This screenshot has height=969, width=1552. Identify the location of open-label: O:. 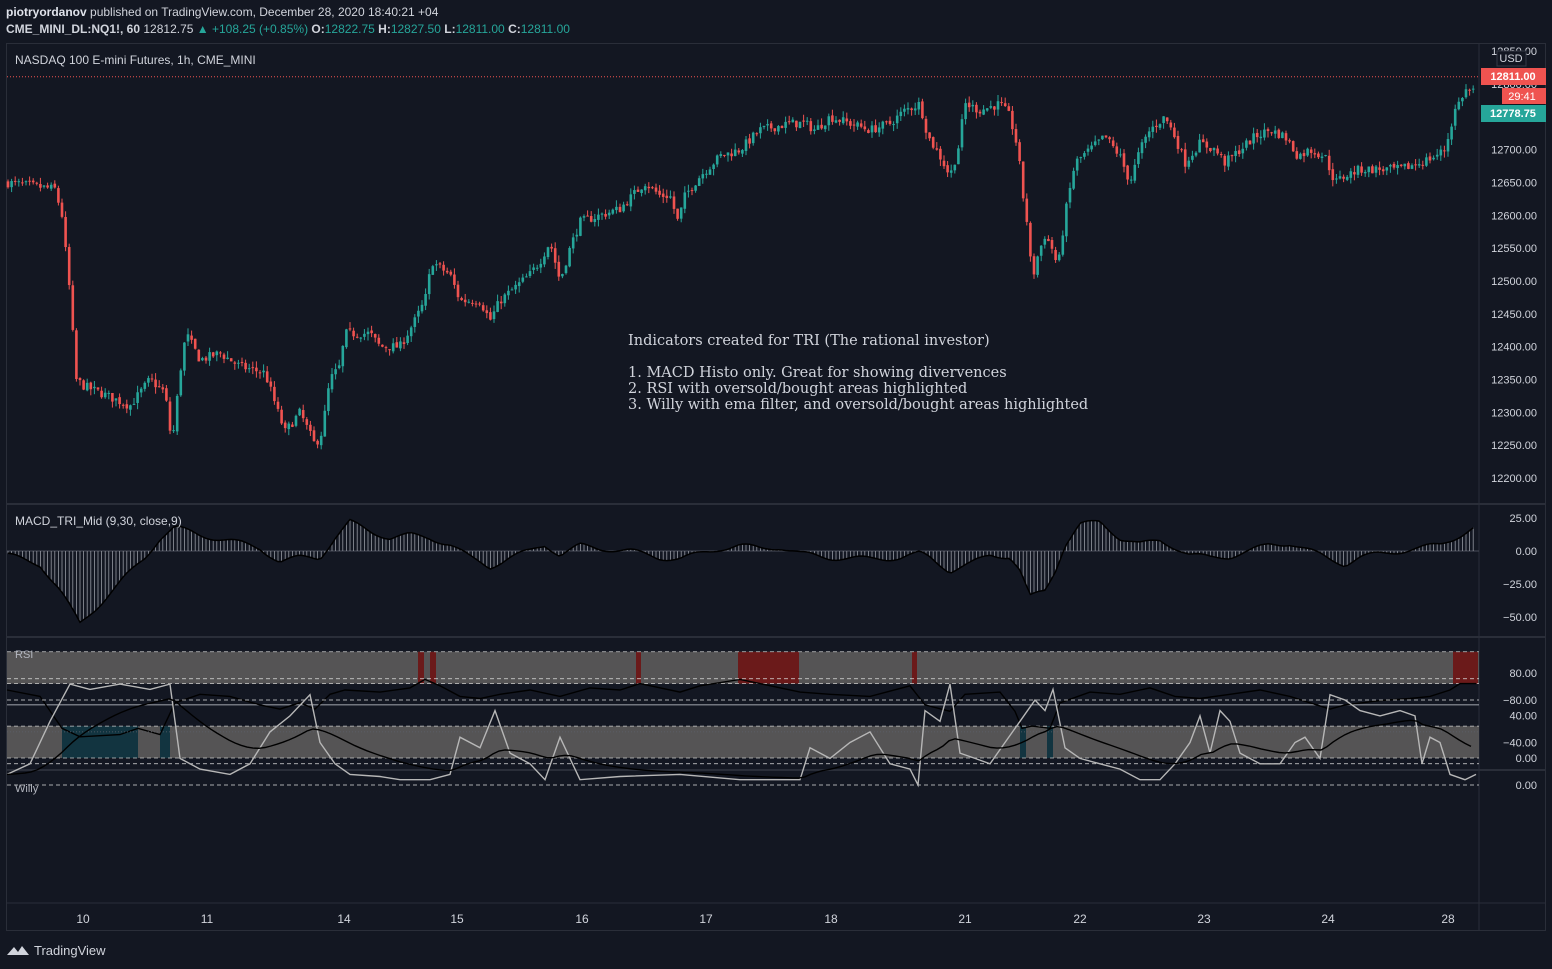
(318, 29).